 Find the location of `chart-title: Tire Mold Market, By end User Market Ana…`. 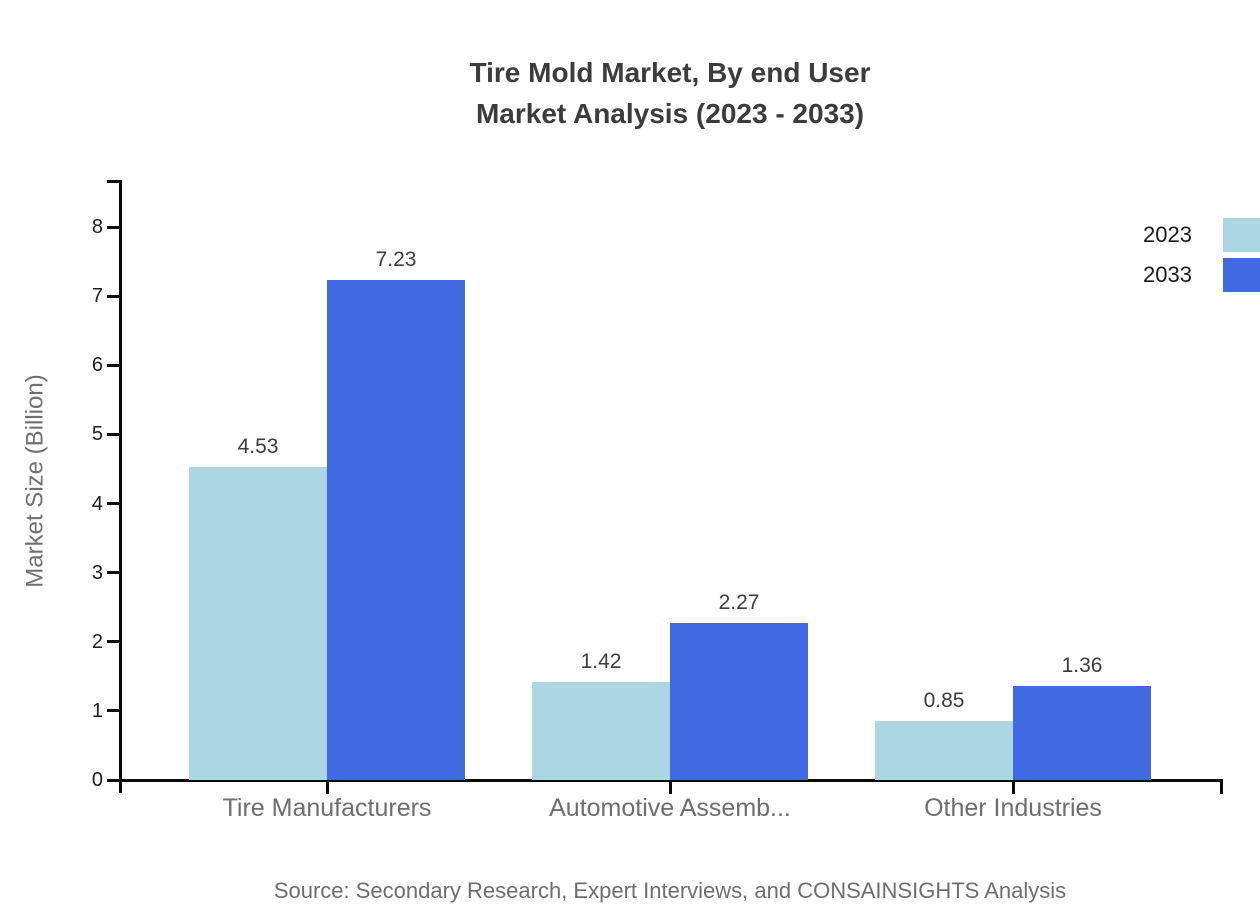

chart-title: Tire Mold Market, By end User Market Ana… is located at coordinates (670, 93).